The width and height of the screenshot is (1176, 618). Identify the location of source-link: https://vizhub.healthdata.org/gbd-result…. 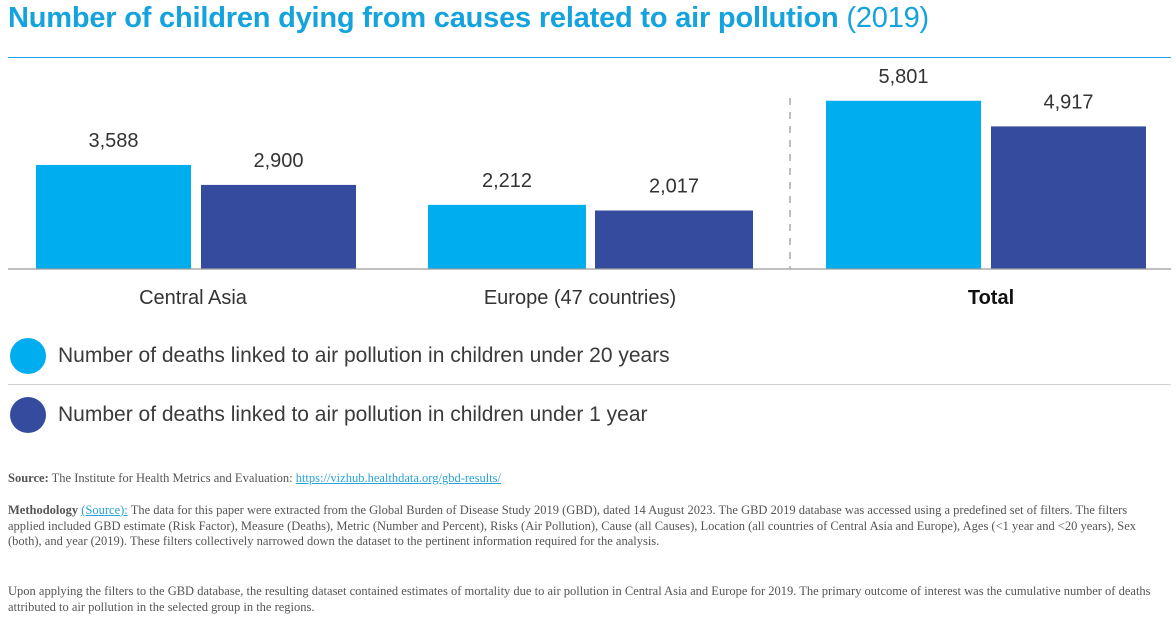
(398, 478).